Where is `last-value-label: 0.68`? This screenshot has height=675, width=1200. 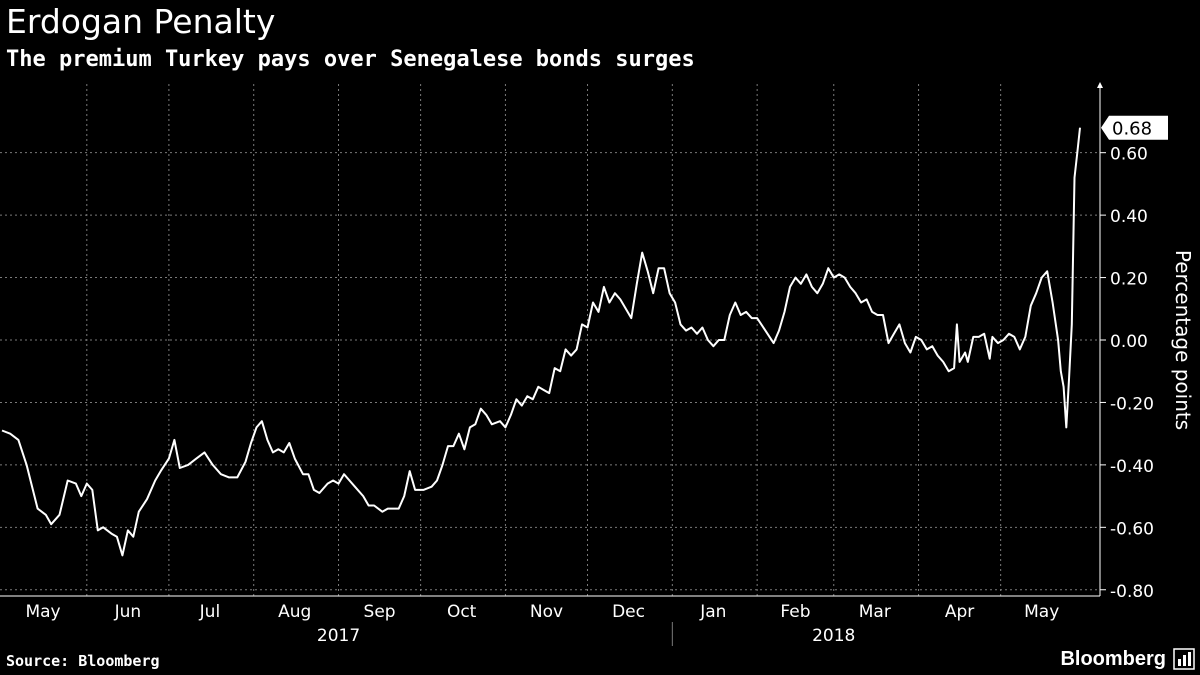
last-value-label: 0.68 is located at coordinates (1132, 129).